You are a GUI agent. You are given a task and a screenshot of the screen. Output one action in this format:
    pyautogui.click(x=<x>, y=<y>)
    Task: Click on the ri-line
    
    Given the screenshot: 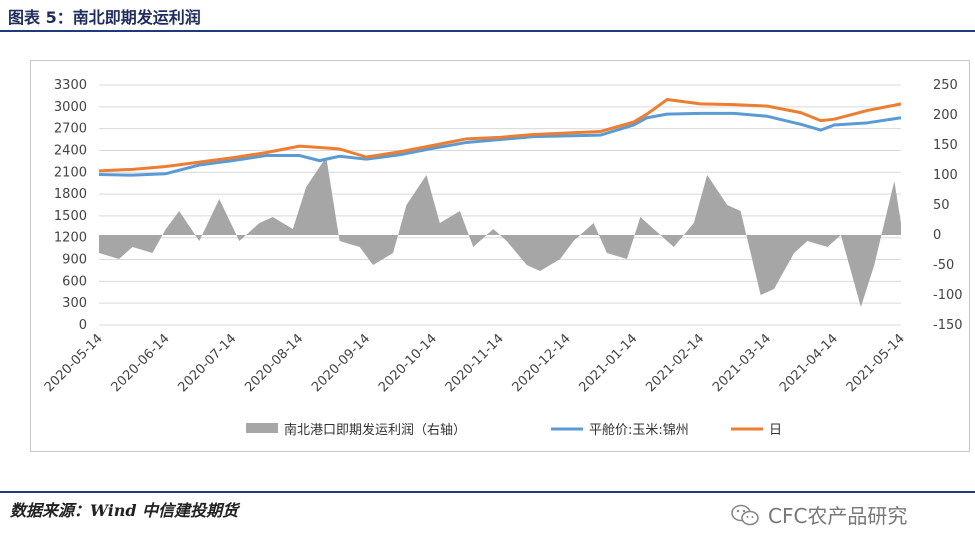 What is the action you would take?
    pyautogui.click(x=500, y=135)
    